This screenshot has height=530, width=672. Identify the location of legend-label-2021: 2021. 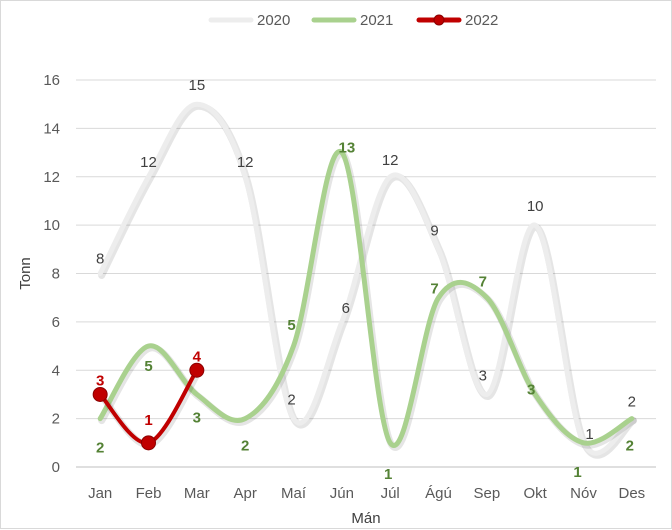
(376, 20).